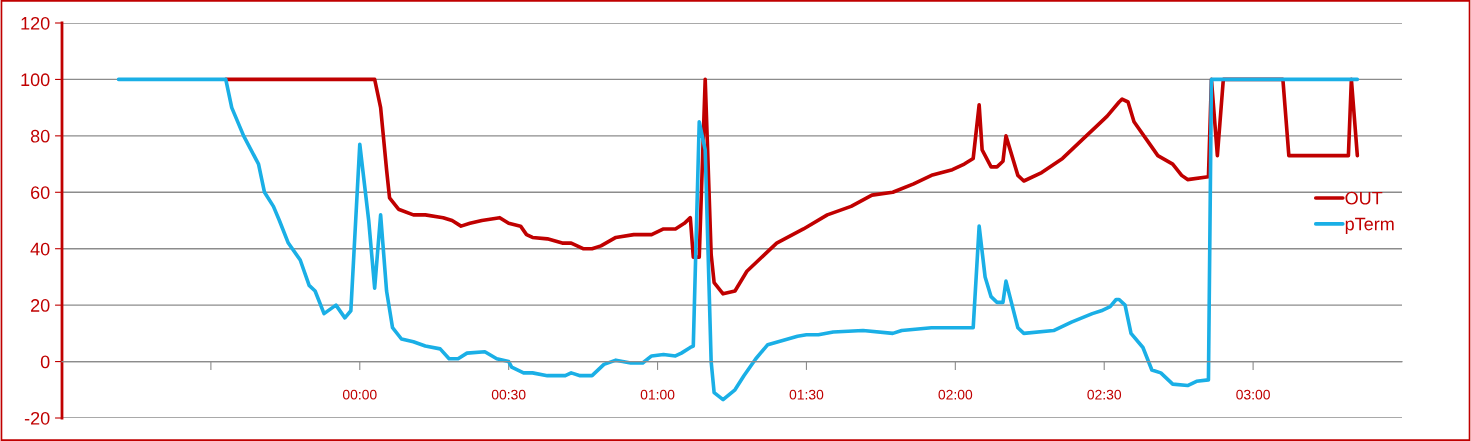 This screenshot has height=441, width=1471. Describe the element at coordinates (35, 80) in the screenshot. I see `y-tick-label: 100` at that location.